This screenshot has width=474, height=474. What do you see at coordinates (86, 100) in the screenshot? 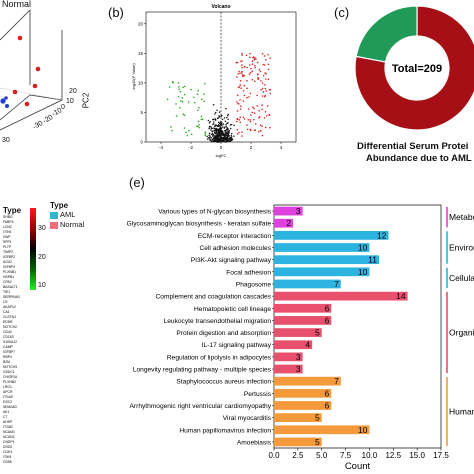
I see `pca-axis-label-pc2: PC2` at bounding box center [86, 100].